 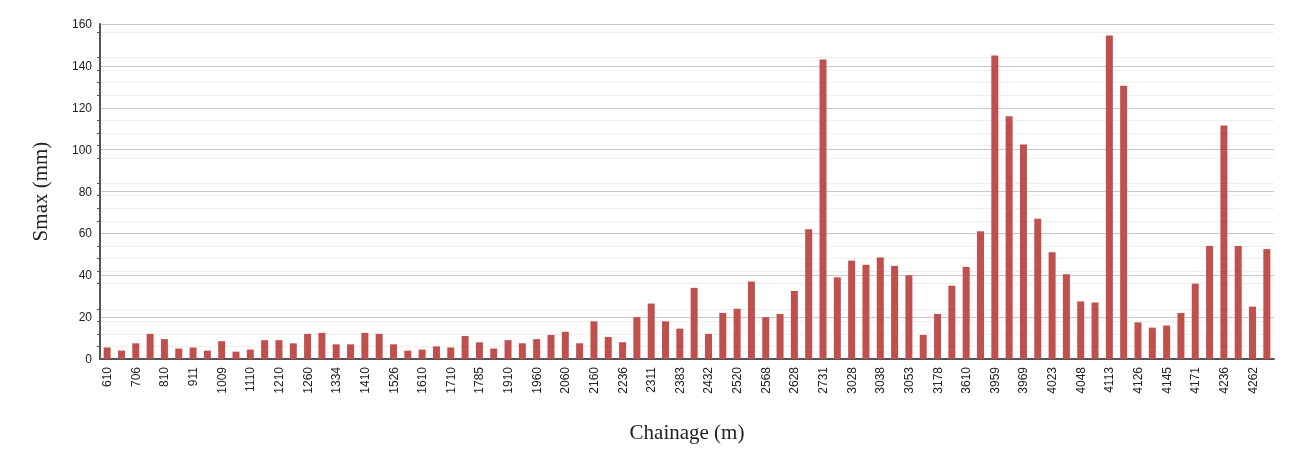 I want to click on x-tick-label: 3028, so click(x=851, y=380).